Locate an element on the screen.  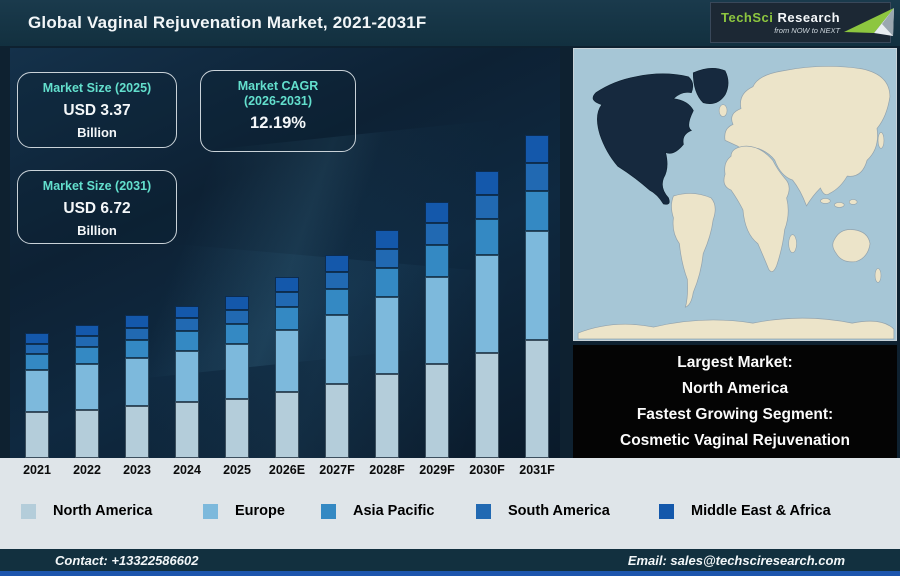
logo-text: TechSci Research from NOW to NEXT is located at coordinates (780, 22).